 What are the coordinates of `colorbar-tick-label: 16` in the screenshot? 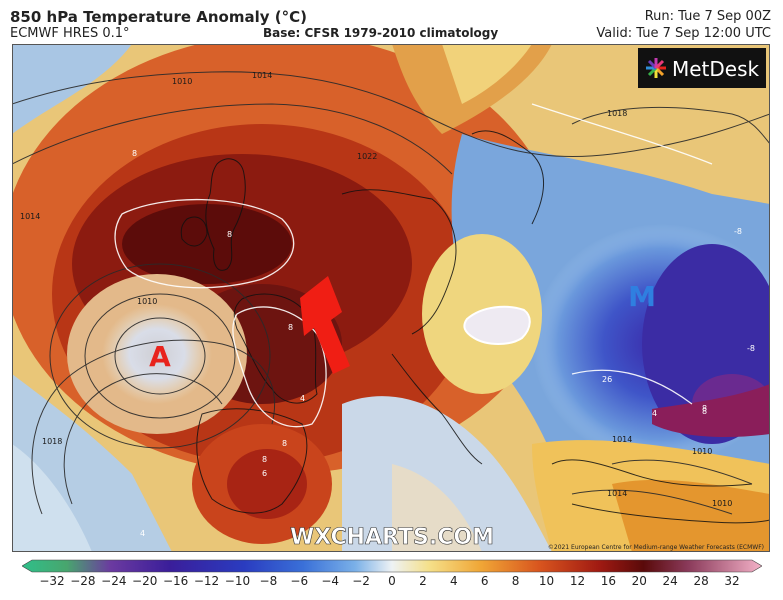 It's located at (608, 581).